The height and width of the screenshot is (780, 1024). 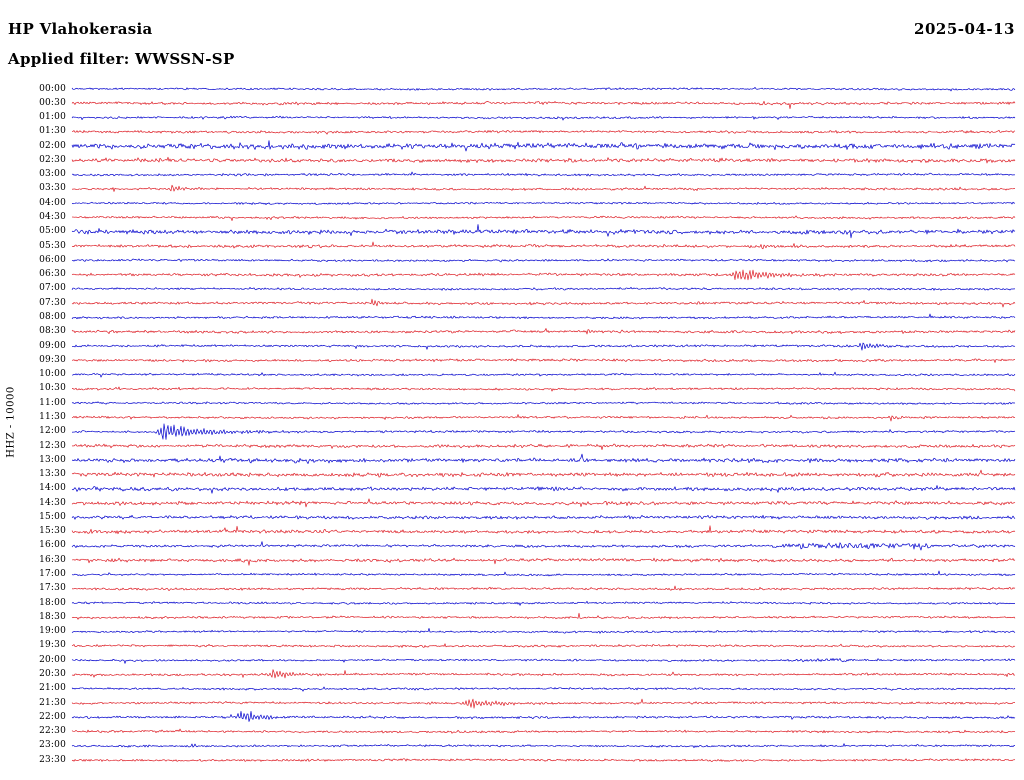 I want to click on time-label: 07:30, so click(x=52, y=302).